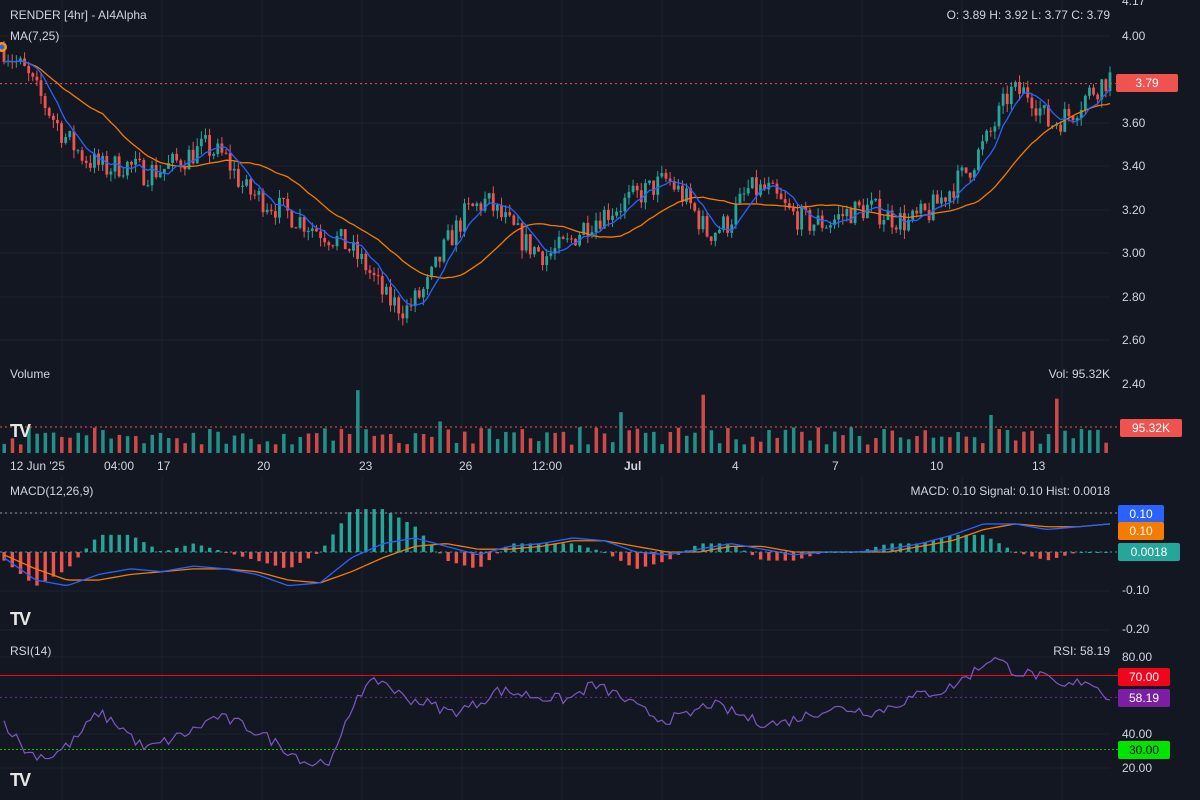  What do you see at coordinates (31, 651) in the screenshot?
I see `rsi-label: RSI(14)` at bounding box center [31, 651].